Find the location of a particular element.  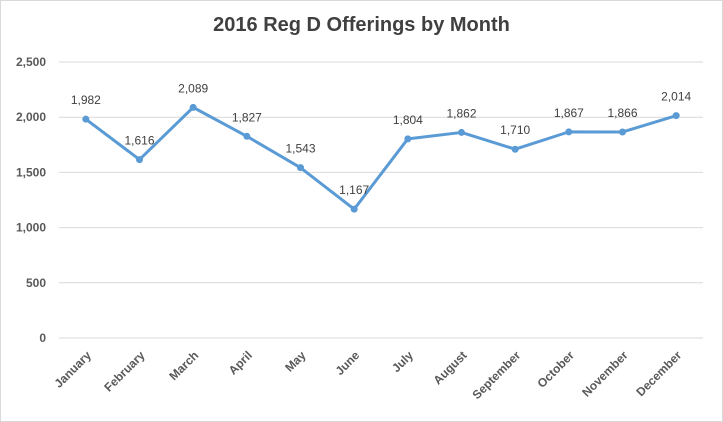

x-tick-label: October is located at coordinates (556, 369).